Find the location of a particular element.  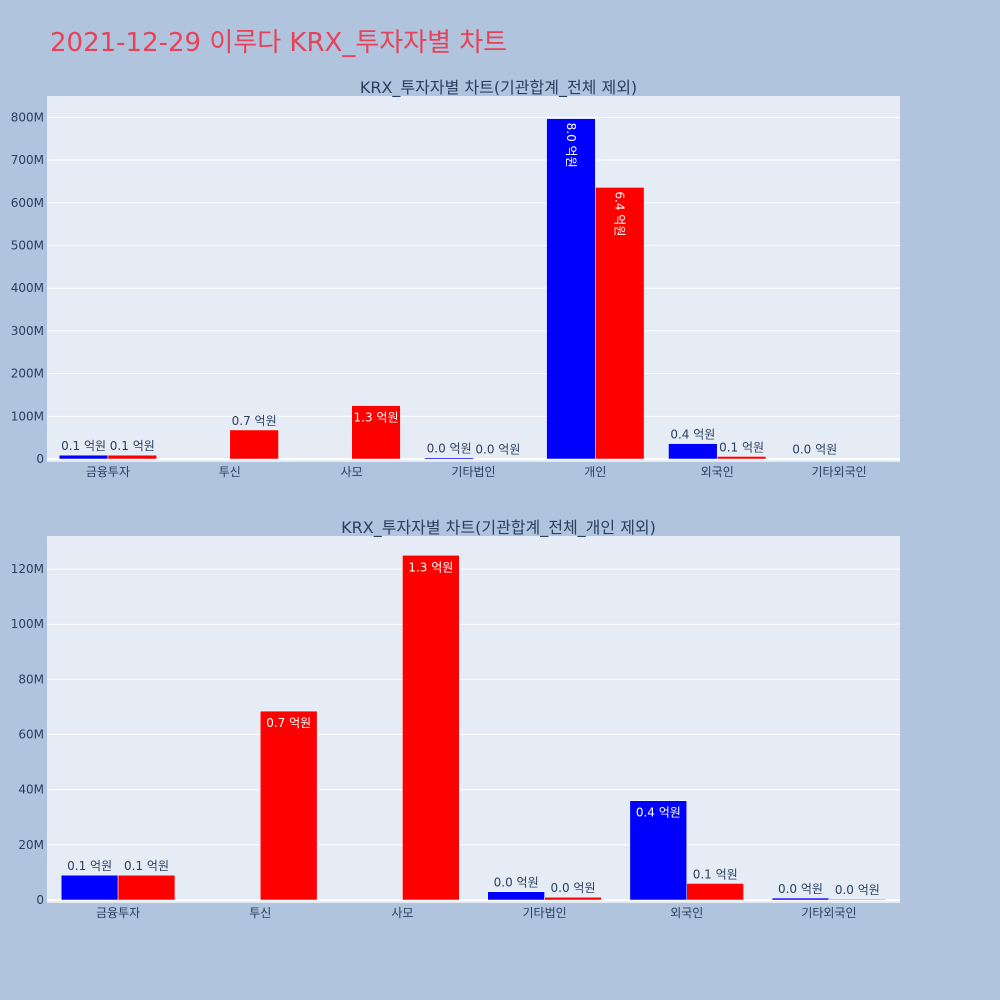

bar-label: 6.4 억원 is located at coordinates (620, 213).